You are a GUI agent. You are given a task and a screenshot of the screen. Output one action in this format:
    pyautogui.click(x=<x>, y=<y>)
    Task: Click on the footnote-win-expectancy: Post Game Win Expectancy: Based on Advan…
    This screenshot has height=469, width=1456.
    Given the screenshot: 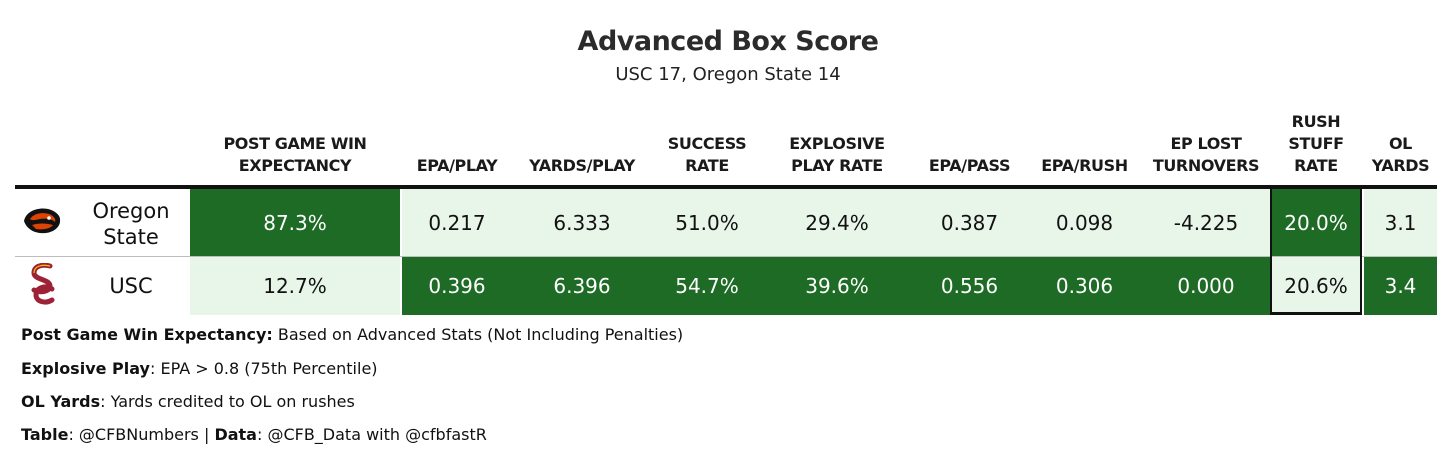 What is the action you would take?
    pyautogui.click(x=352, y=334)
    